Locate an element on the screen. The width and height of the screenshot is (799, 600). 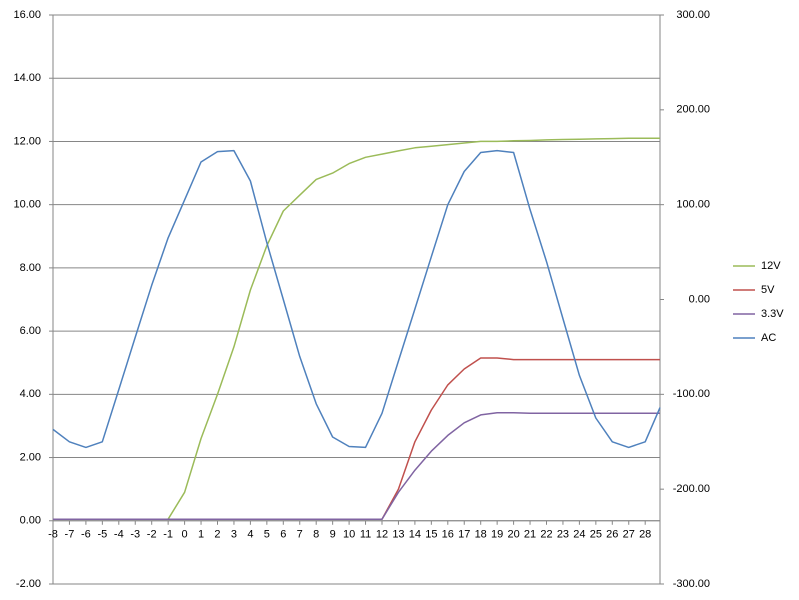
x-tick-label: 23 is located at coordinates (563, 535).